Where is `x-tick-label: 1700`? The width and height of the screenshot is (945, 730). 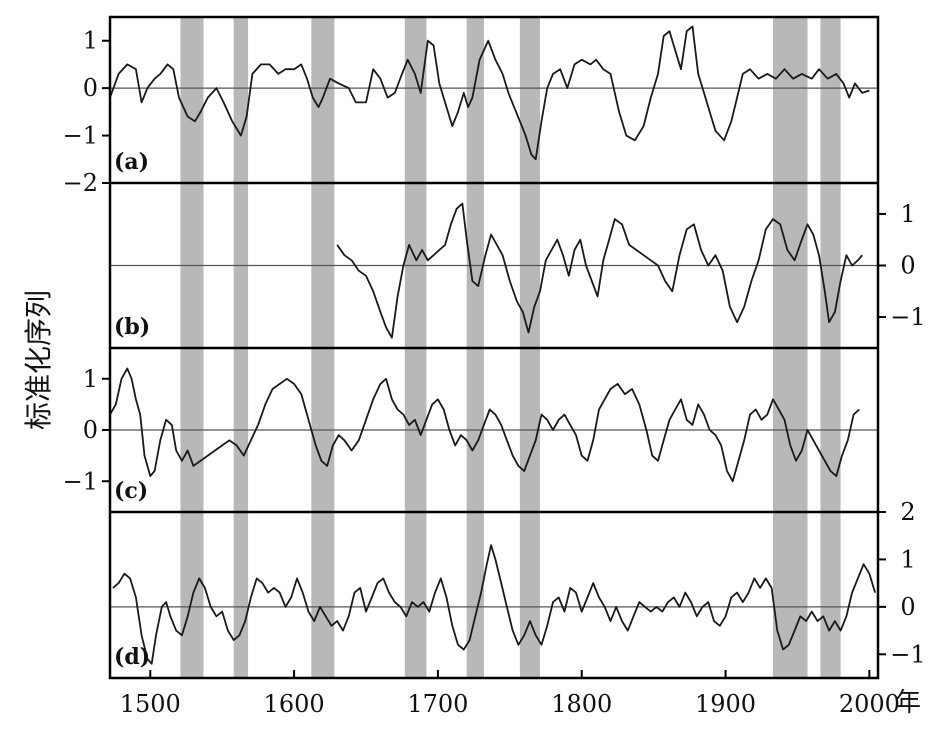 x-tick-label: 1700 is located at coordinates (437, 704).